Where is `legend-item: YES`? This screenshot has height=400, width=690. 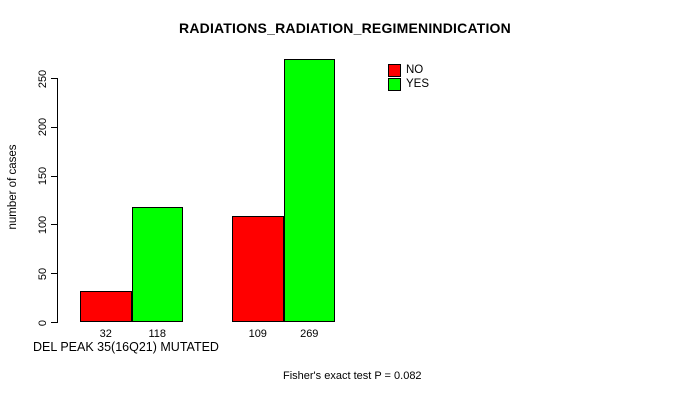
legend-item: YES is located at coordinates (408, 84).